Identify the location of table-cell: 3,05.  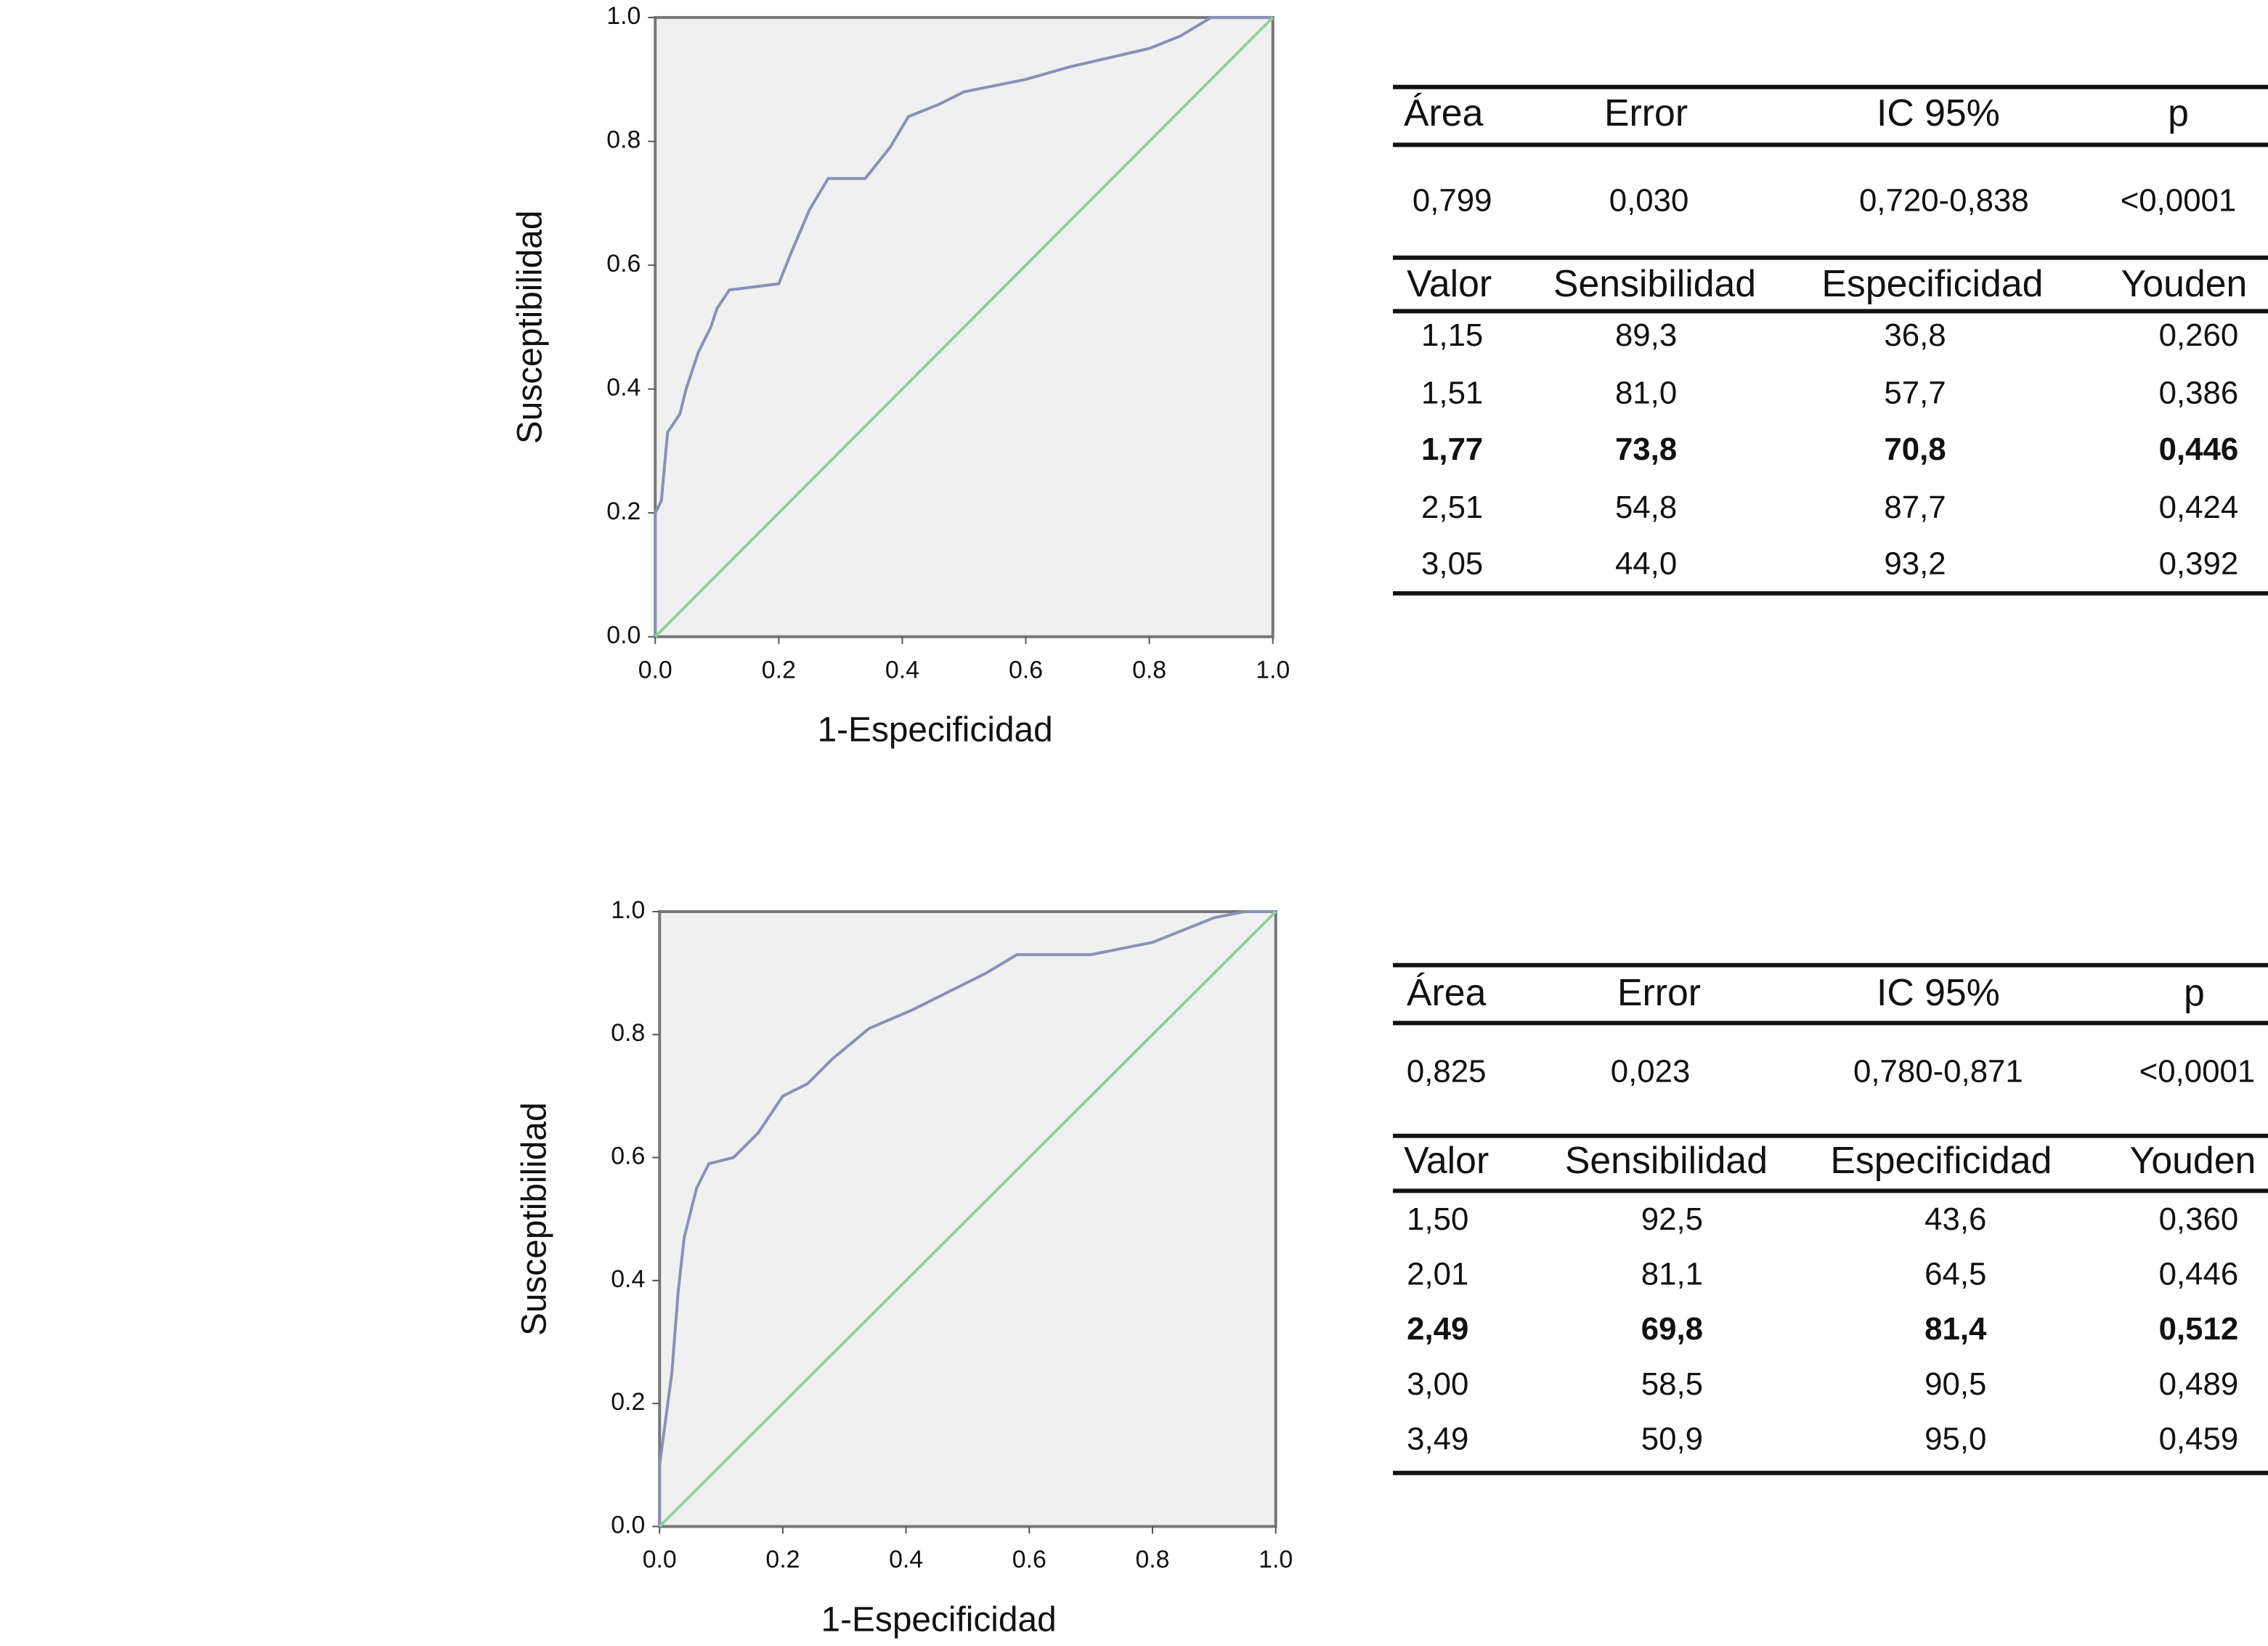
(1452, 564).